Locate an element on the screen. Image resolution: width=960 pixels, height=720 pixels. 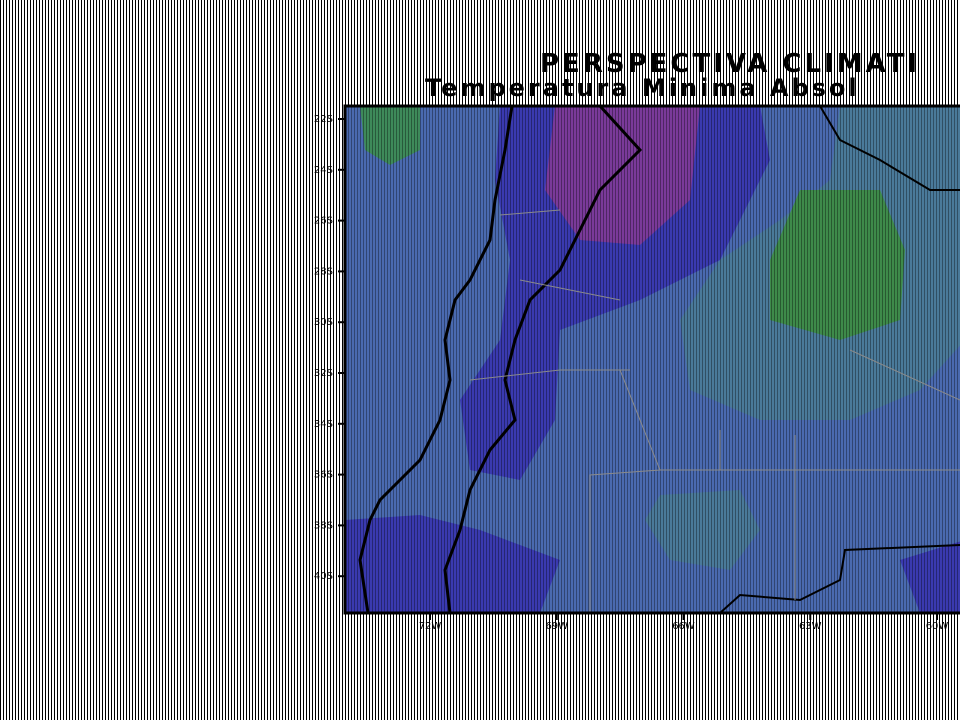
lon-label: 66W is located at coordinates (683, 626).